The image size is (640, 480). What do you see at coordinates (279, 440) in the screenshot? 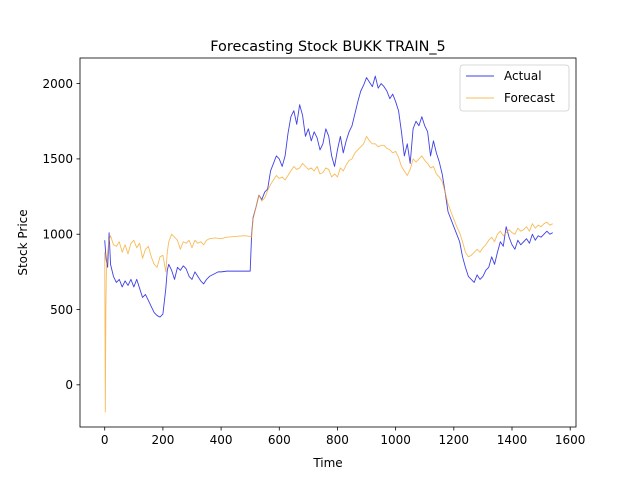
I see `x-tick-label: 600` at bounding box center [279, 440].